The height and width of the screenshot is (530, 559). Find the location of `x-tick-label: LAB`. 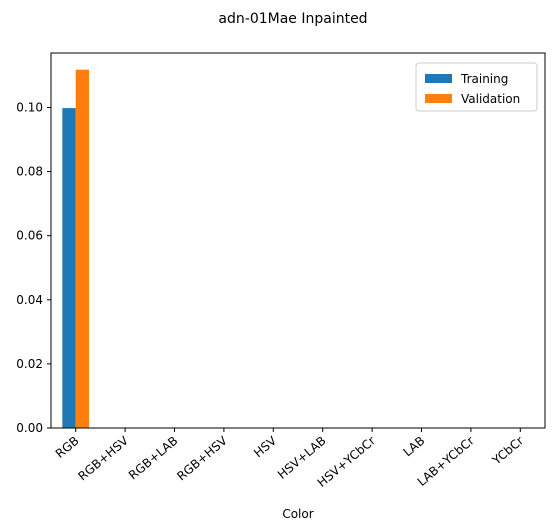

x-tick-label: LAB is located at coordinates (413, 447).